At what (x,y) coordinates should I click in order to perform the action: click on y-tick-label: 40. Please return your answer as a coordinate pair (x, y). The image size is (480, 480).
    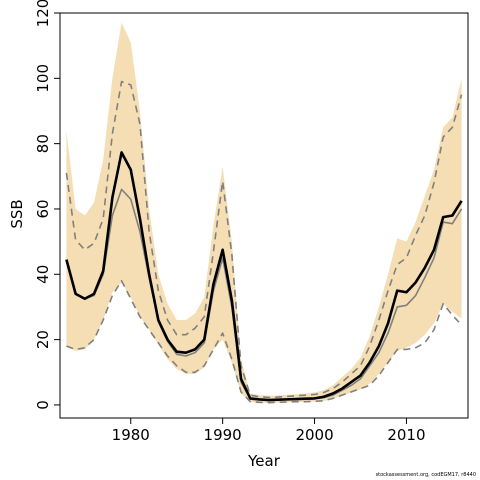
    Looking at the image, I should click on (43, 274).